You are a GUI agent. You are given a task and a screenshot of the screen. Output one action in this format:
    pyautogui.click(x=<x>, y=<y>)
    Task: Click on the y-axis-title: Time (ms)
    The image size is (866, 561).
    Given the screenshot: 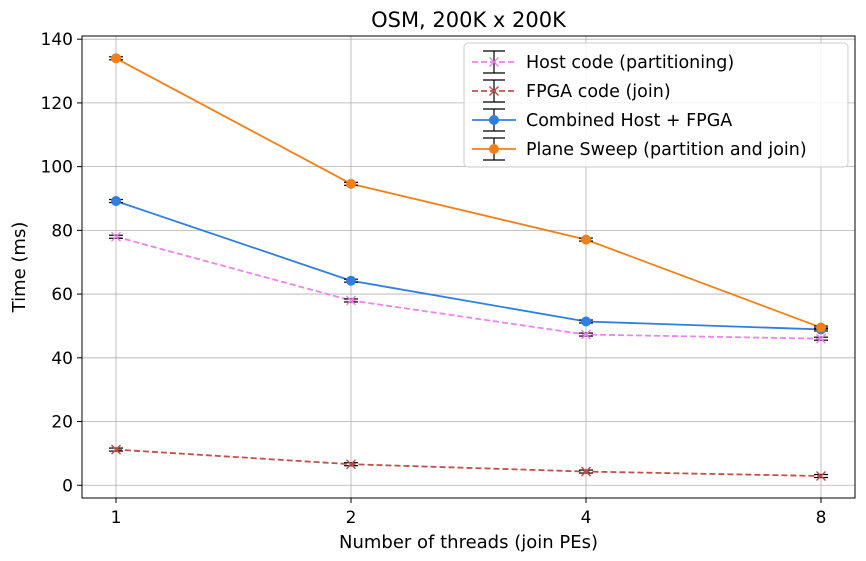 What is the action you would take?
    pyautogui.click(x=19, y=268)
    